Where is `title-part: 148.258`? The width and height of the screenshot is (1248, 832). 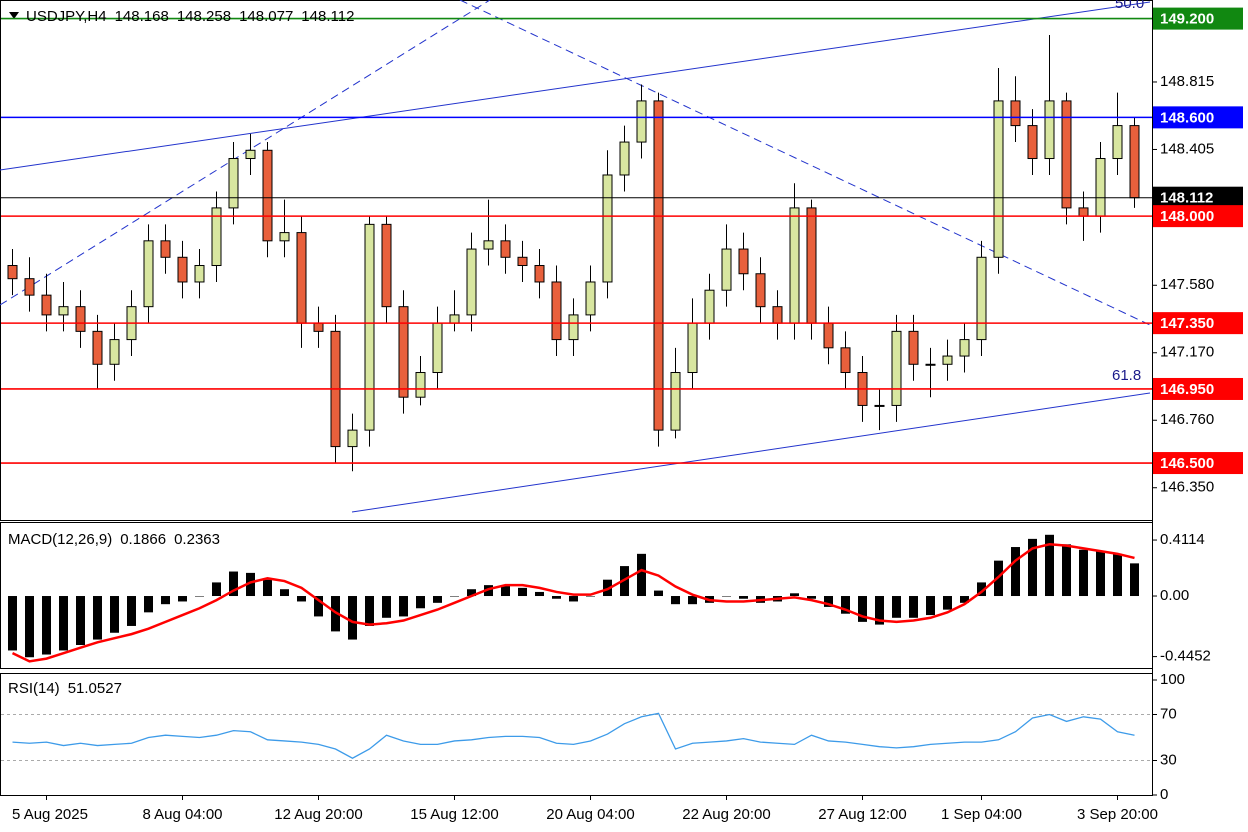 title-part: 148.258 is located at coordinates (204, 16).